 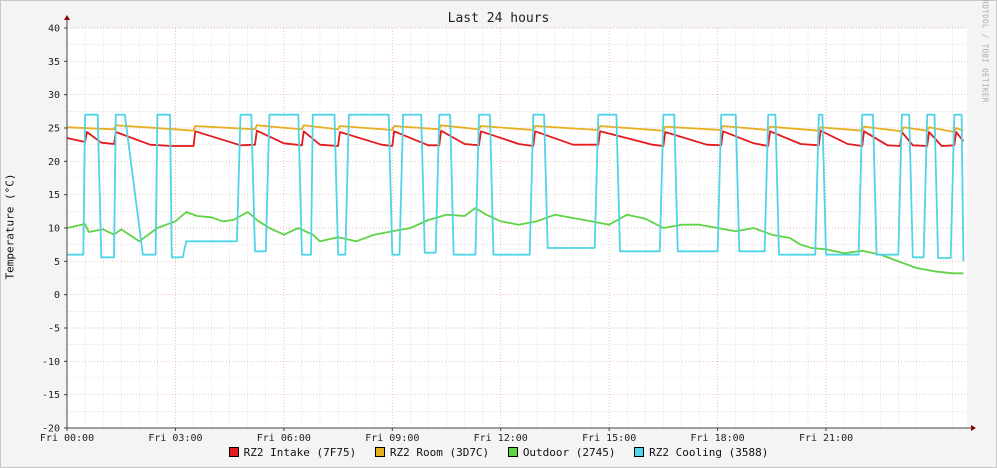 What do you see at coordinates (67, 17) in the screenshot?
I see `y-axis-arrow` at bounding box center [67, 17].